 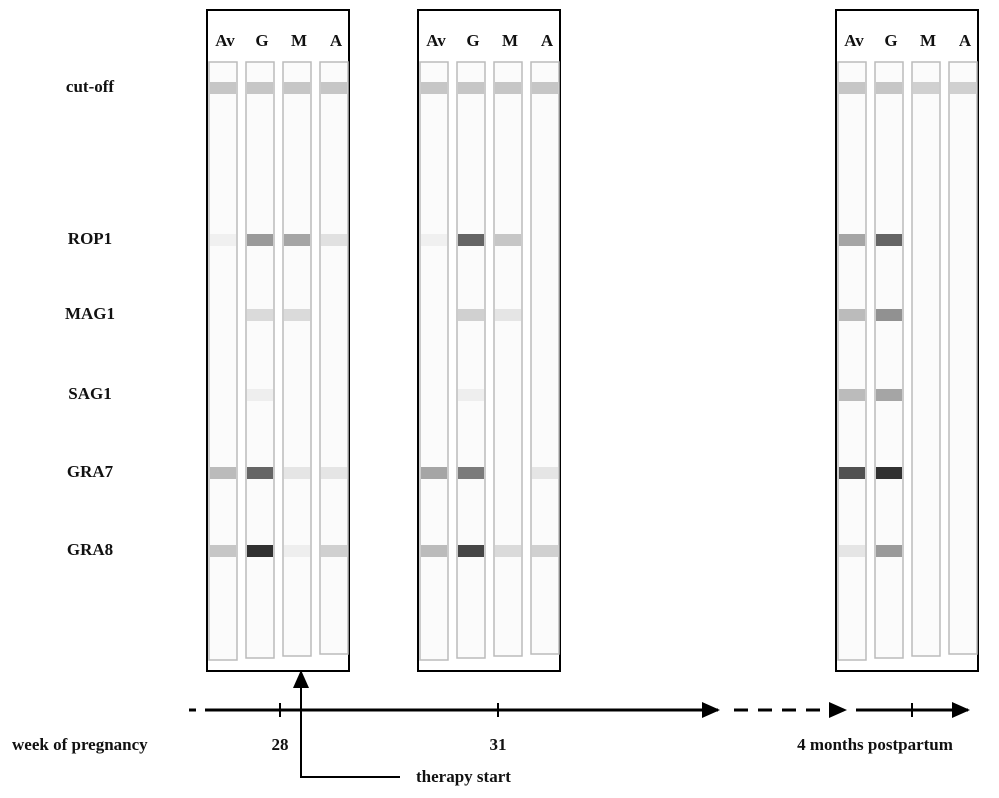 I want to click on therapy-arrow, so click(x=346, y=724).